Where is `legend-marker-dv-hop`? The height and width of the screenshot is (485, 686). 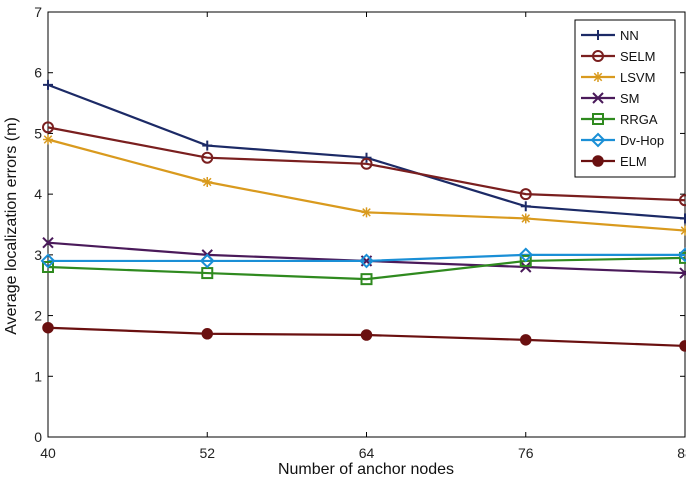 legend-marker-dv-hop is located at coordinates (598, 140).